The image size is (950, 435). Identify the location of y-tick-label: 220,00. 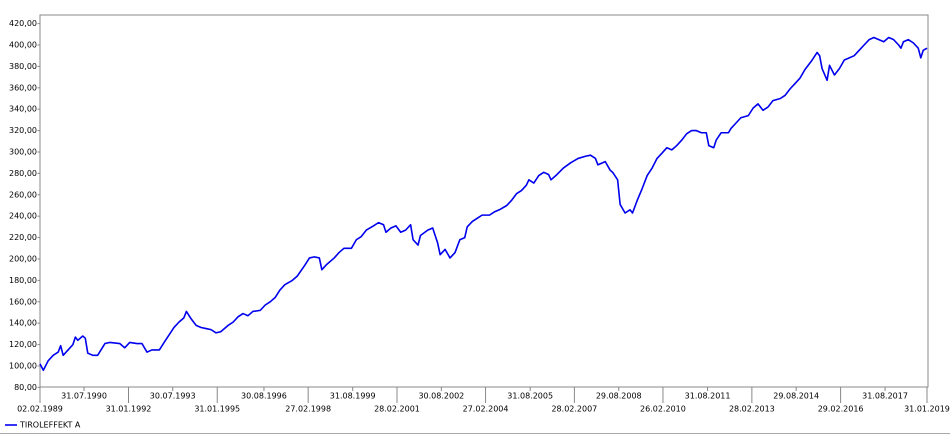
(23, 237).